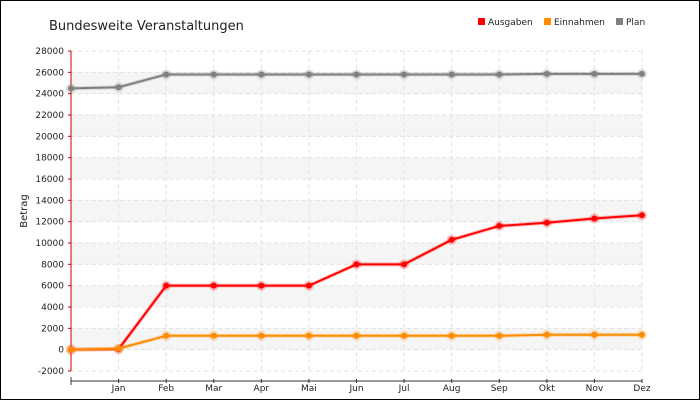  What do you see at coordinates (49, 180) in the screenshot?
I see `y-tick-label: 16000` at bounding box center [49, 180].